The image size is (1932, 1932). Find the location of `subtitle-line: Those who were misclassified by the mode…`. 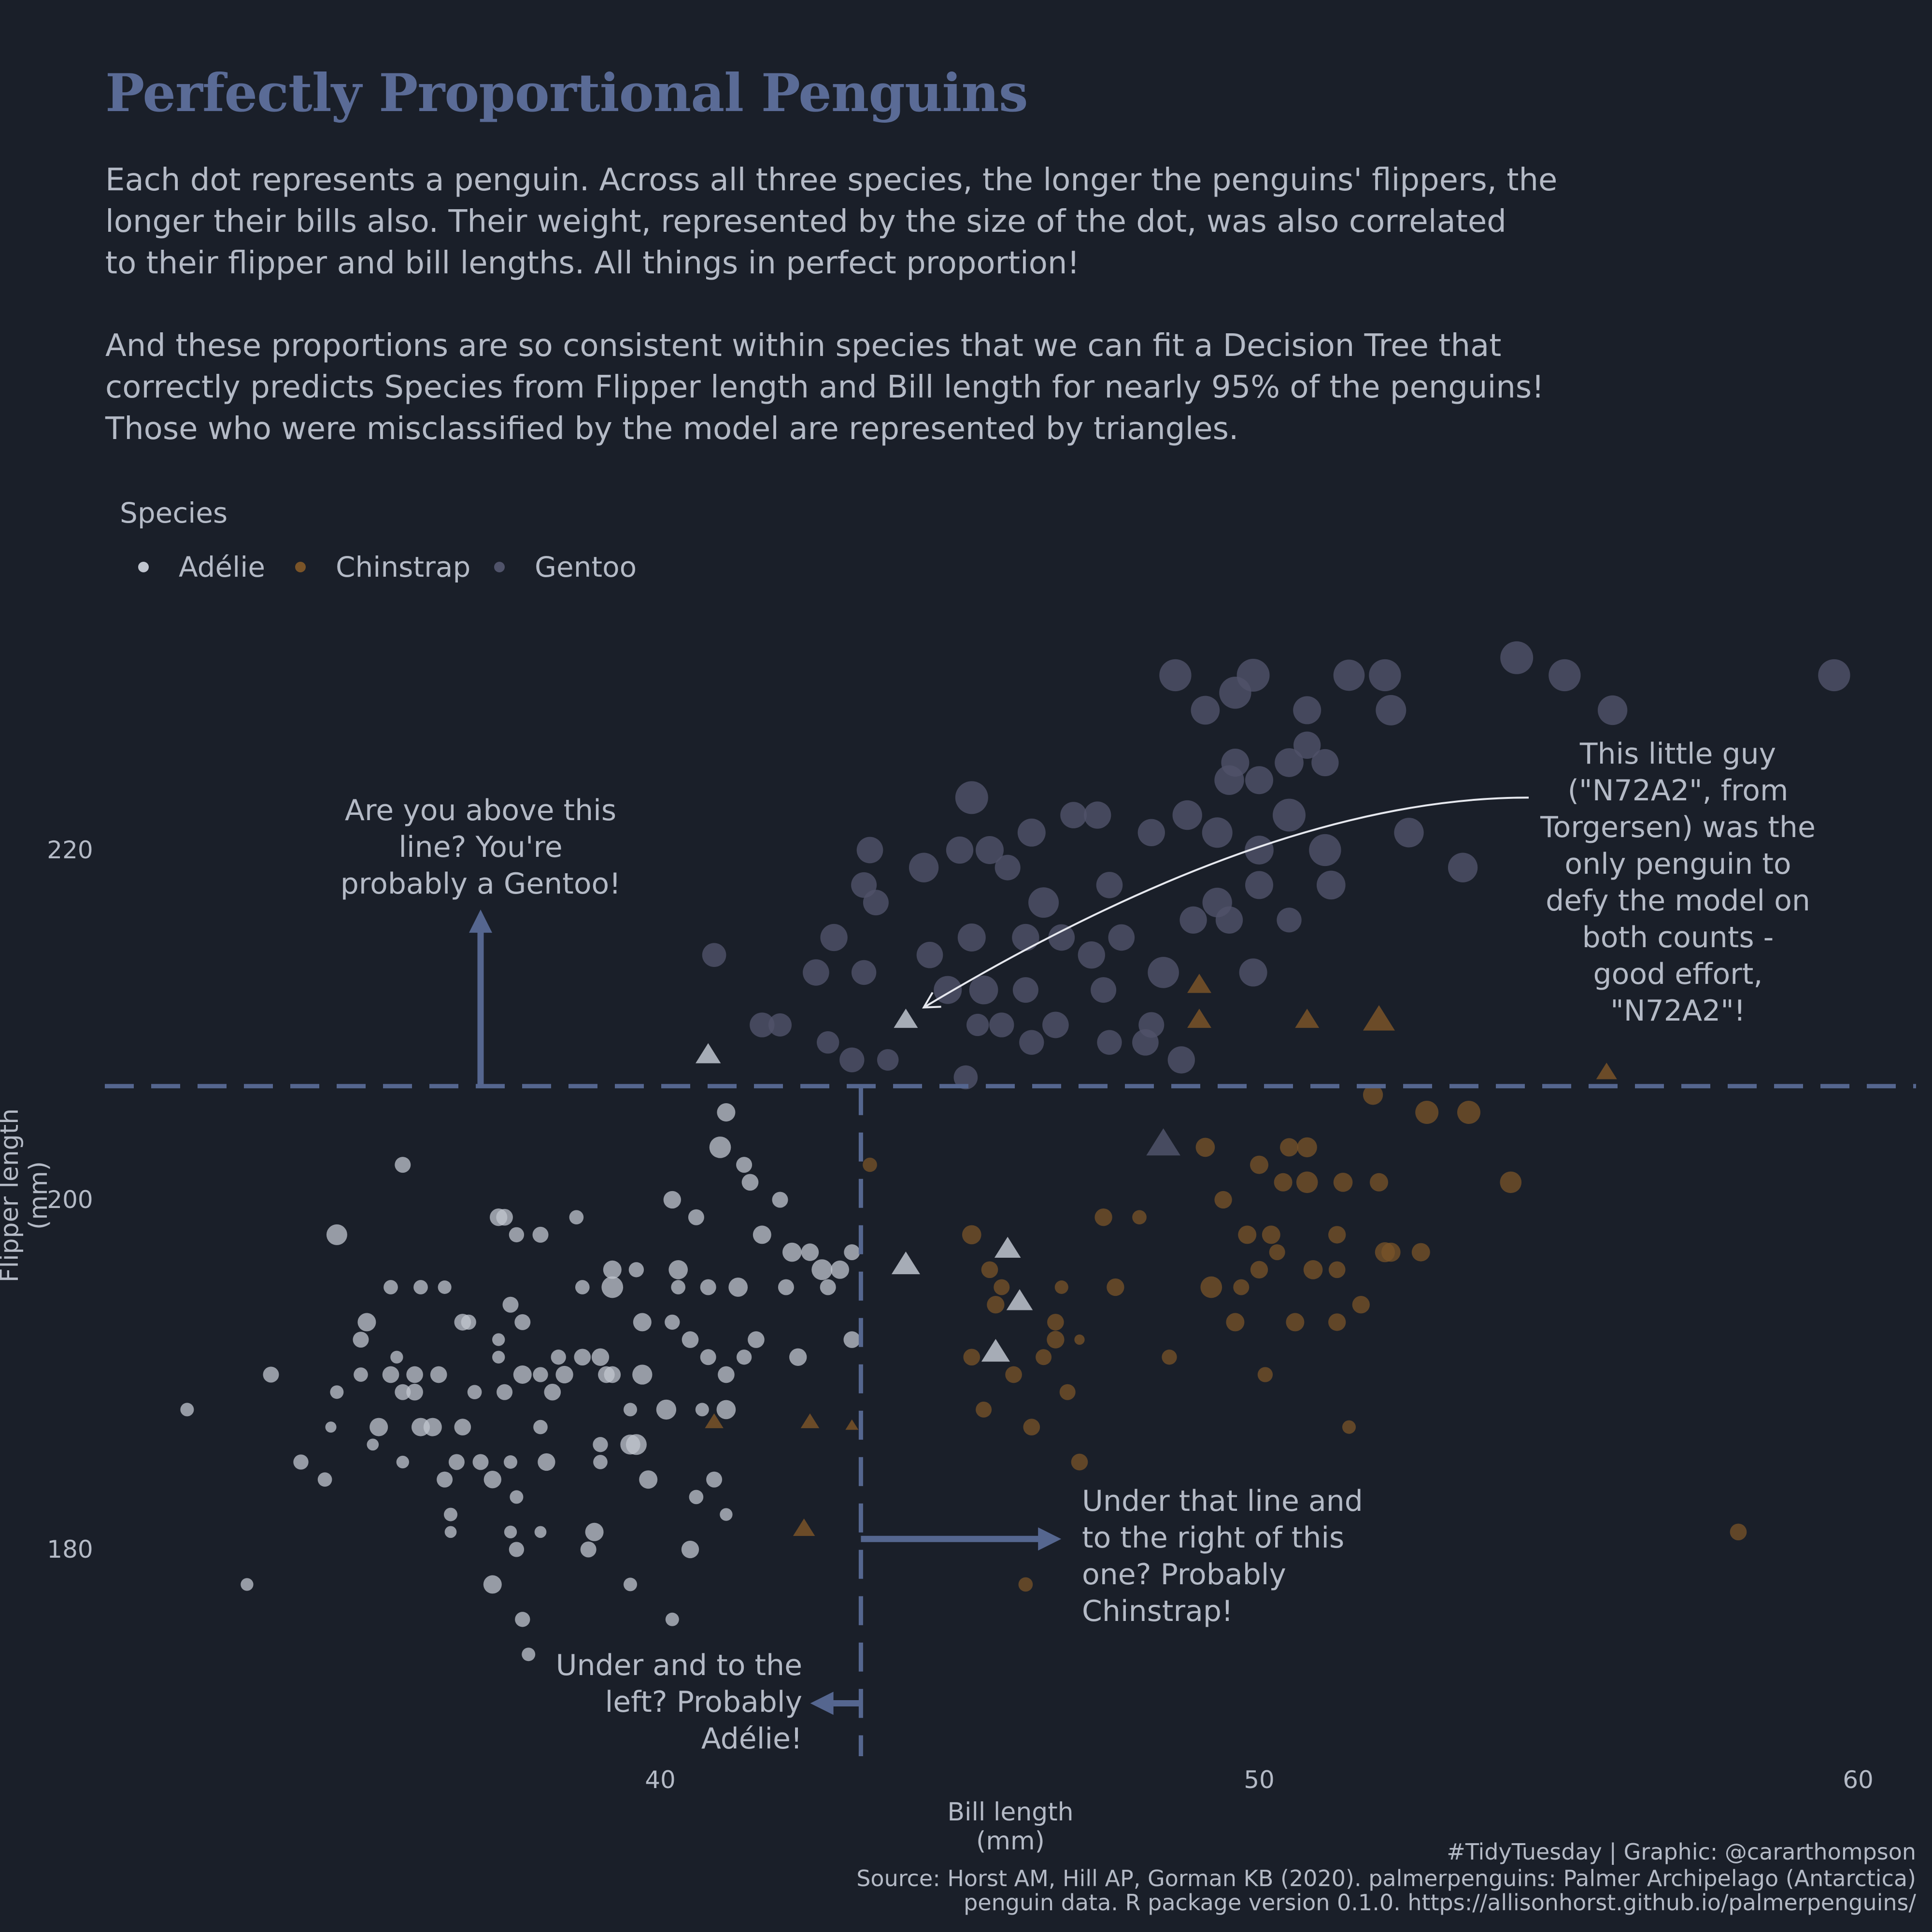

subtitle-line: Those who were misclassified by the mode… is located at coordinates (672, 429).